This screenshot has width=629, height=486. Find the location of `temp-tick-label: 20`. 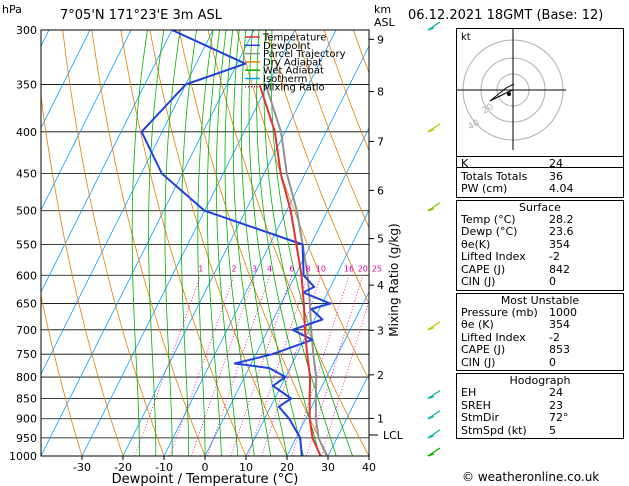

temp-tick-label: 20 is located at coordinates (287, 467).